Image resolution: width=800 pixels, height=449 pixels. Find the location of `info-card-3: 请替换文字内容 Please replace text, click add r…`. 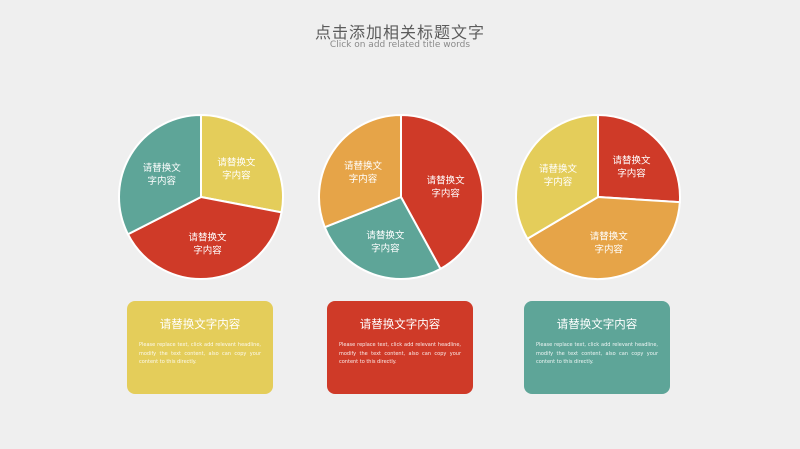

info-card-3: 请替换文字内容 Please replace text, click add r… is located at coordinates (597, 347).